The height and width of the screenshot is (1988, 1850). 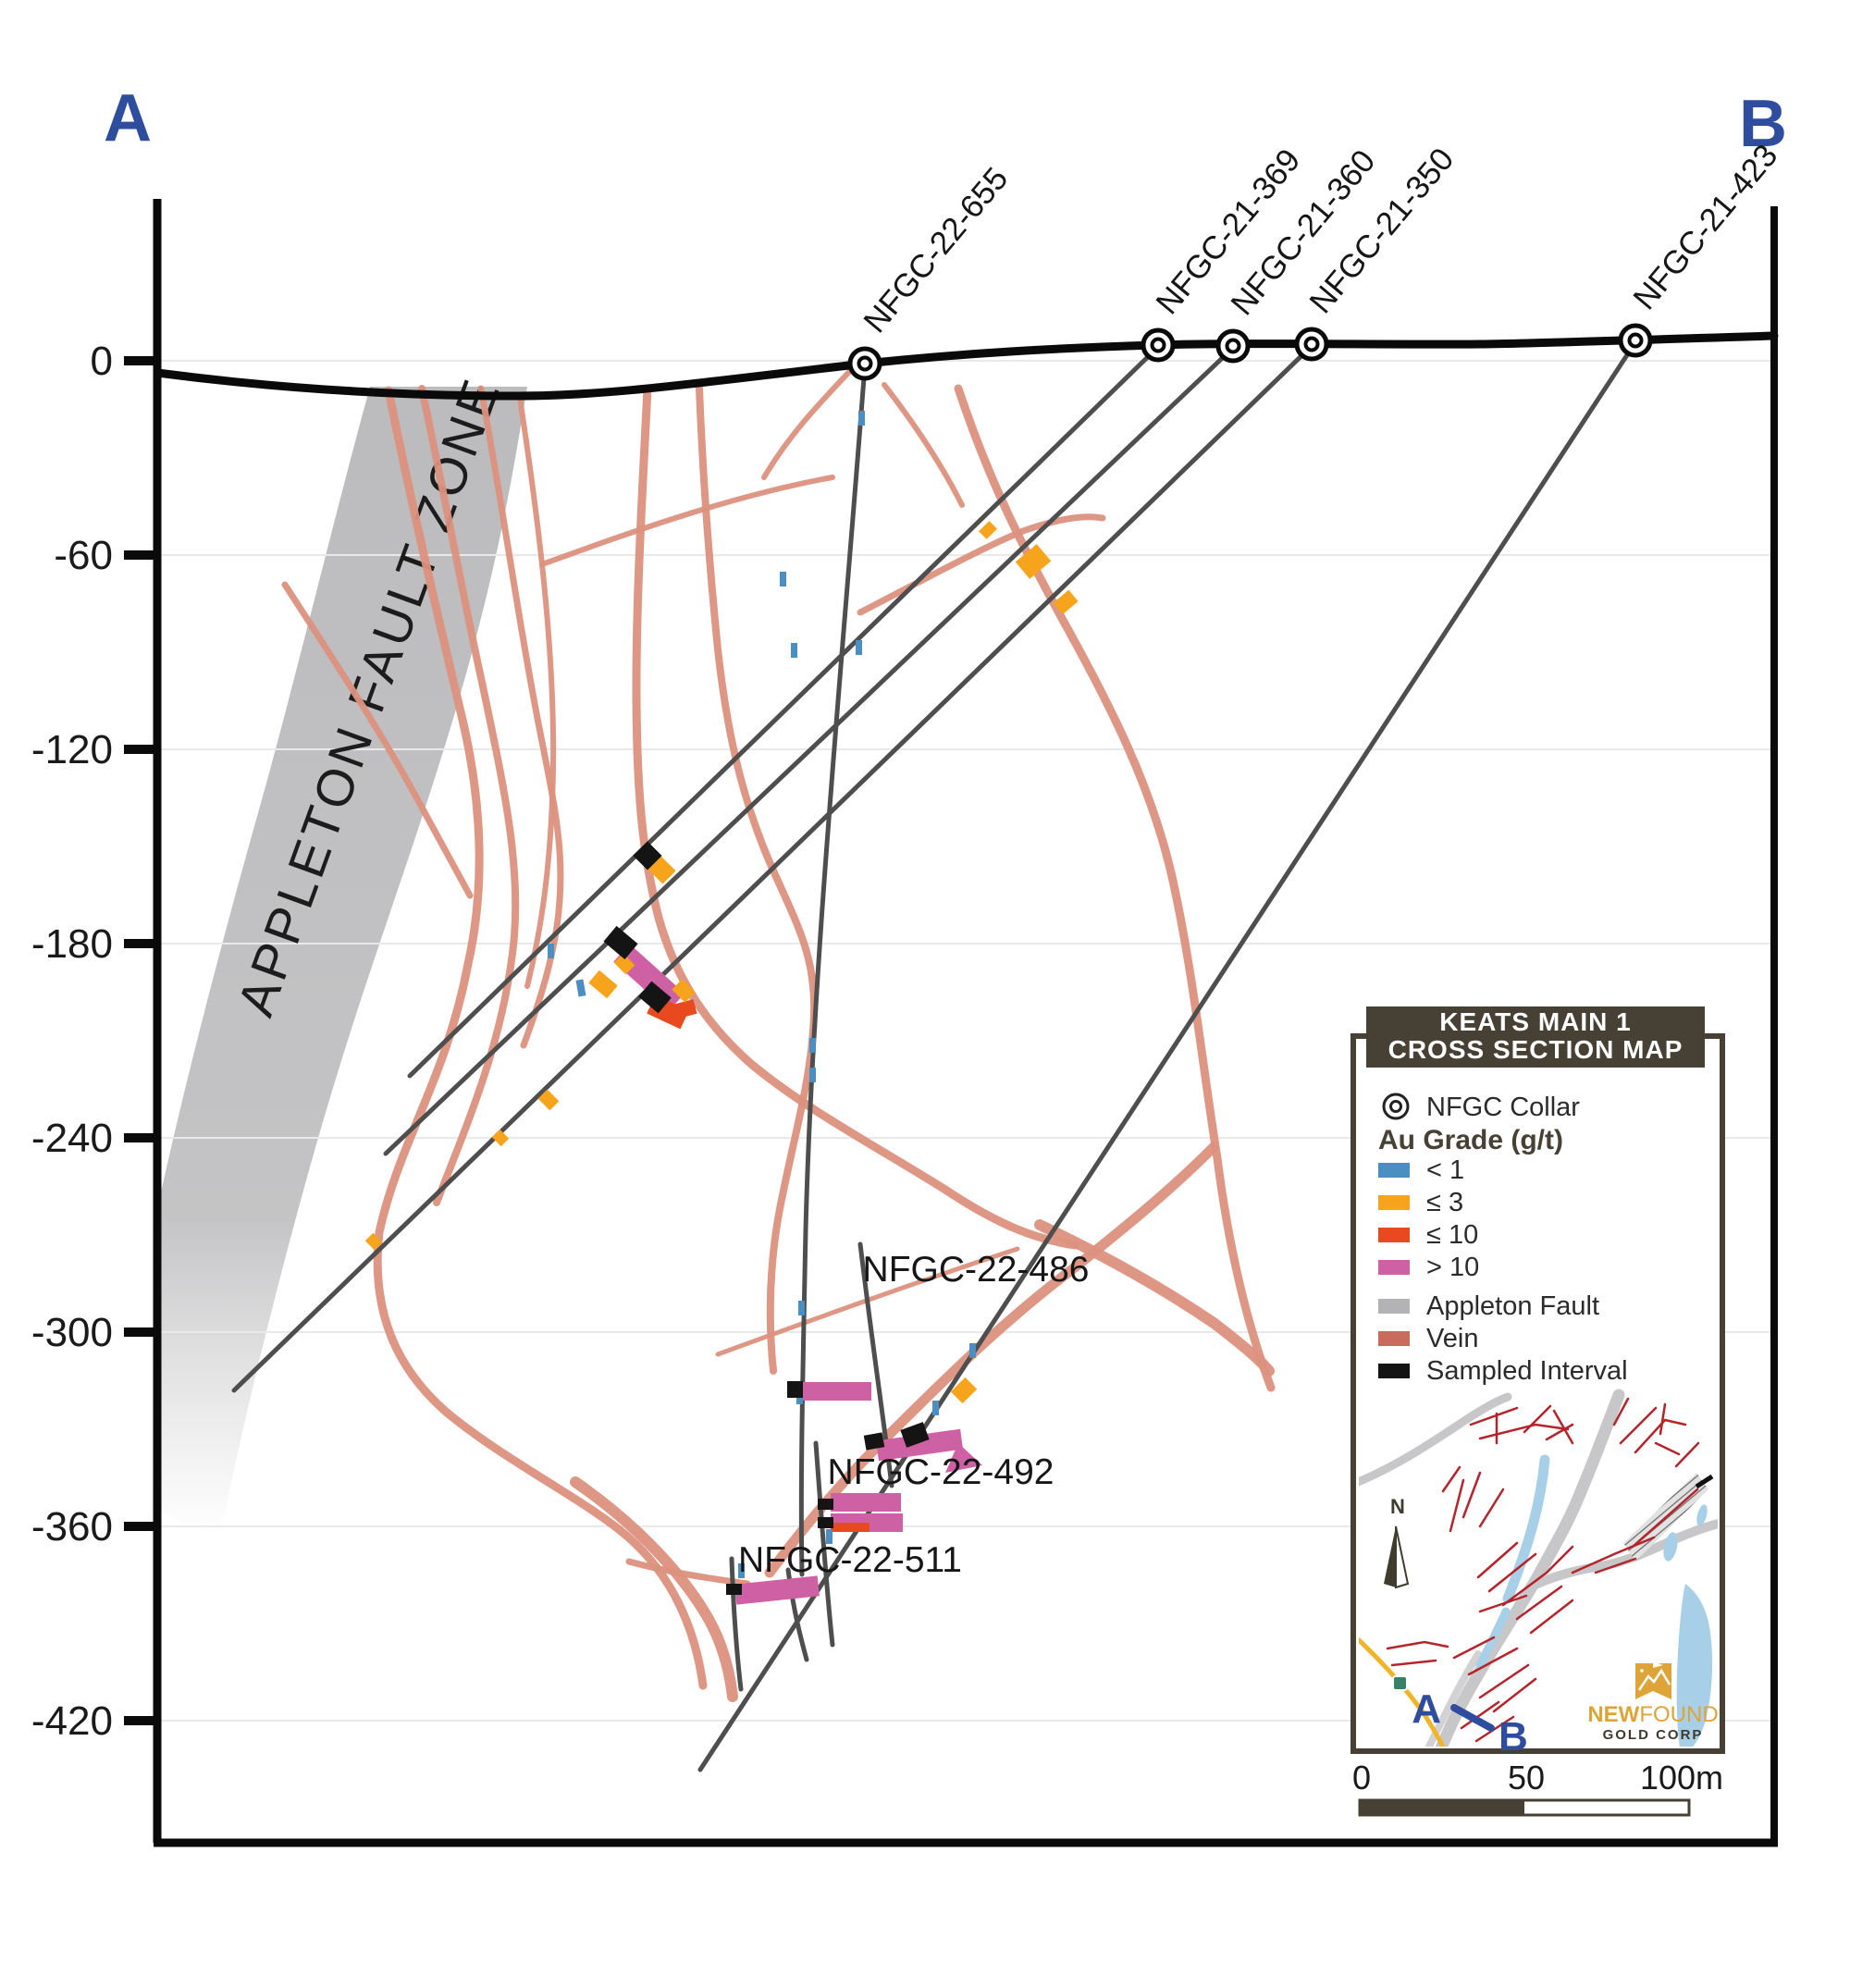 I want to click on inset-a-label: A, so click(x=1427, y=1709).